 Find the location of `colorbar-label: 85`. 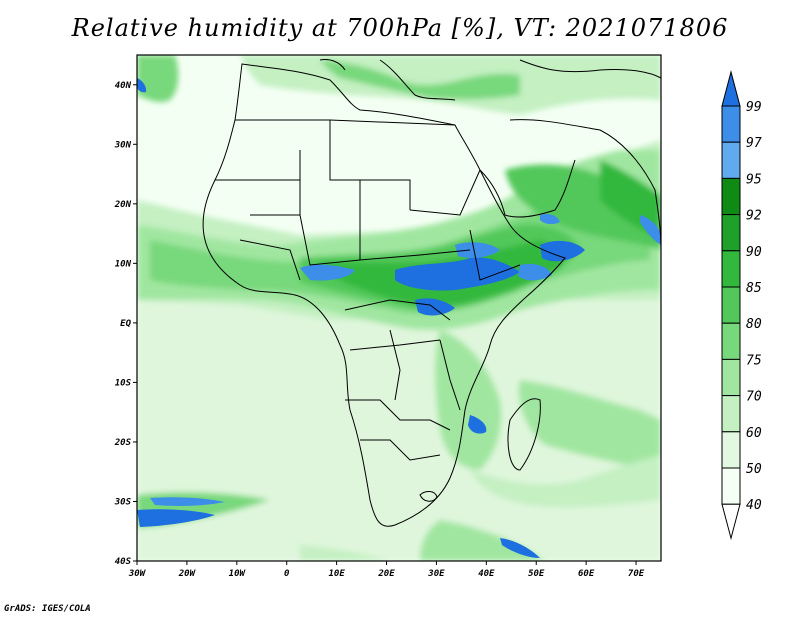

colorbar-label: 85 is located at coordinates (754, 288).